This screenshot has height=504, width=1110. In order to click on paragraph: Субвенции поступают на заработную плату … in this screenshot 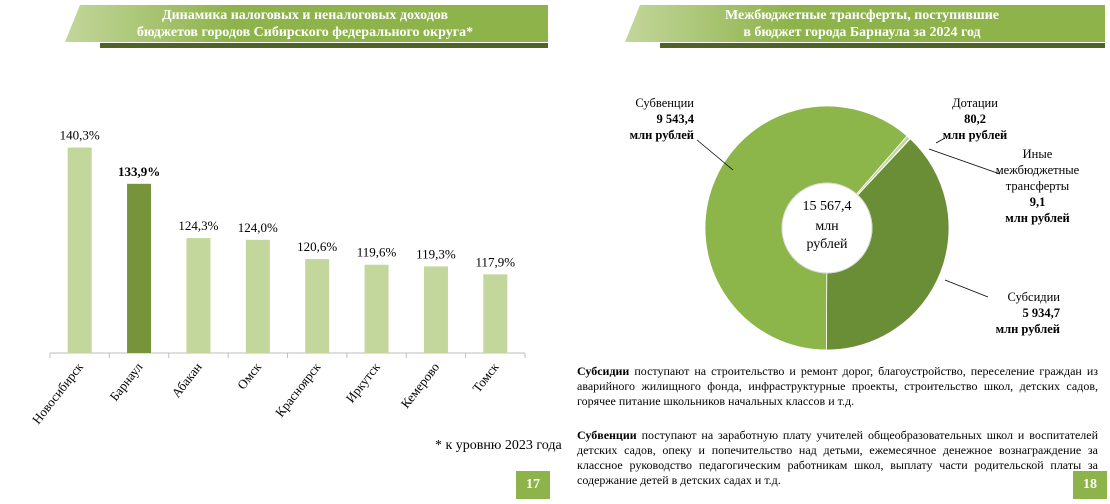, I will do `click(837, 458)`.